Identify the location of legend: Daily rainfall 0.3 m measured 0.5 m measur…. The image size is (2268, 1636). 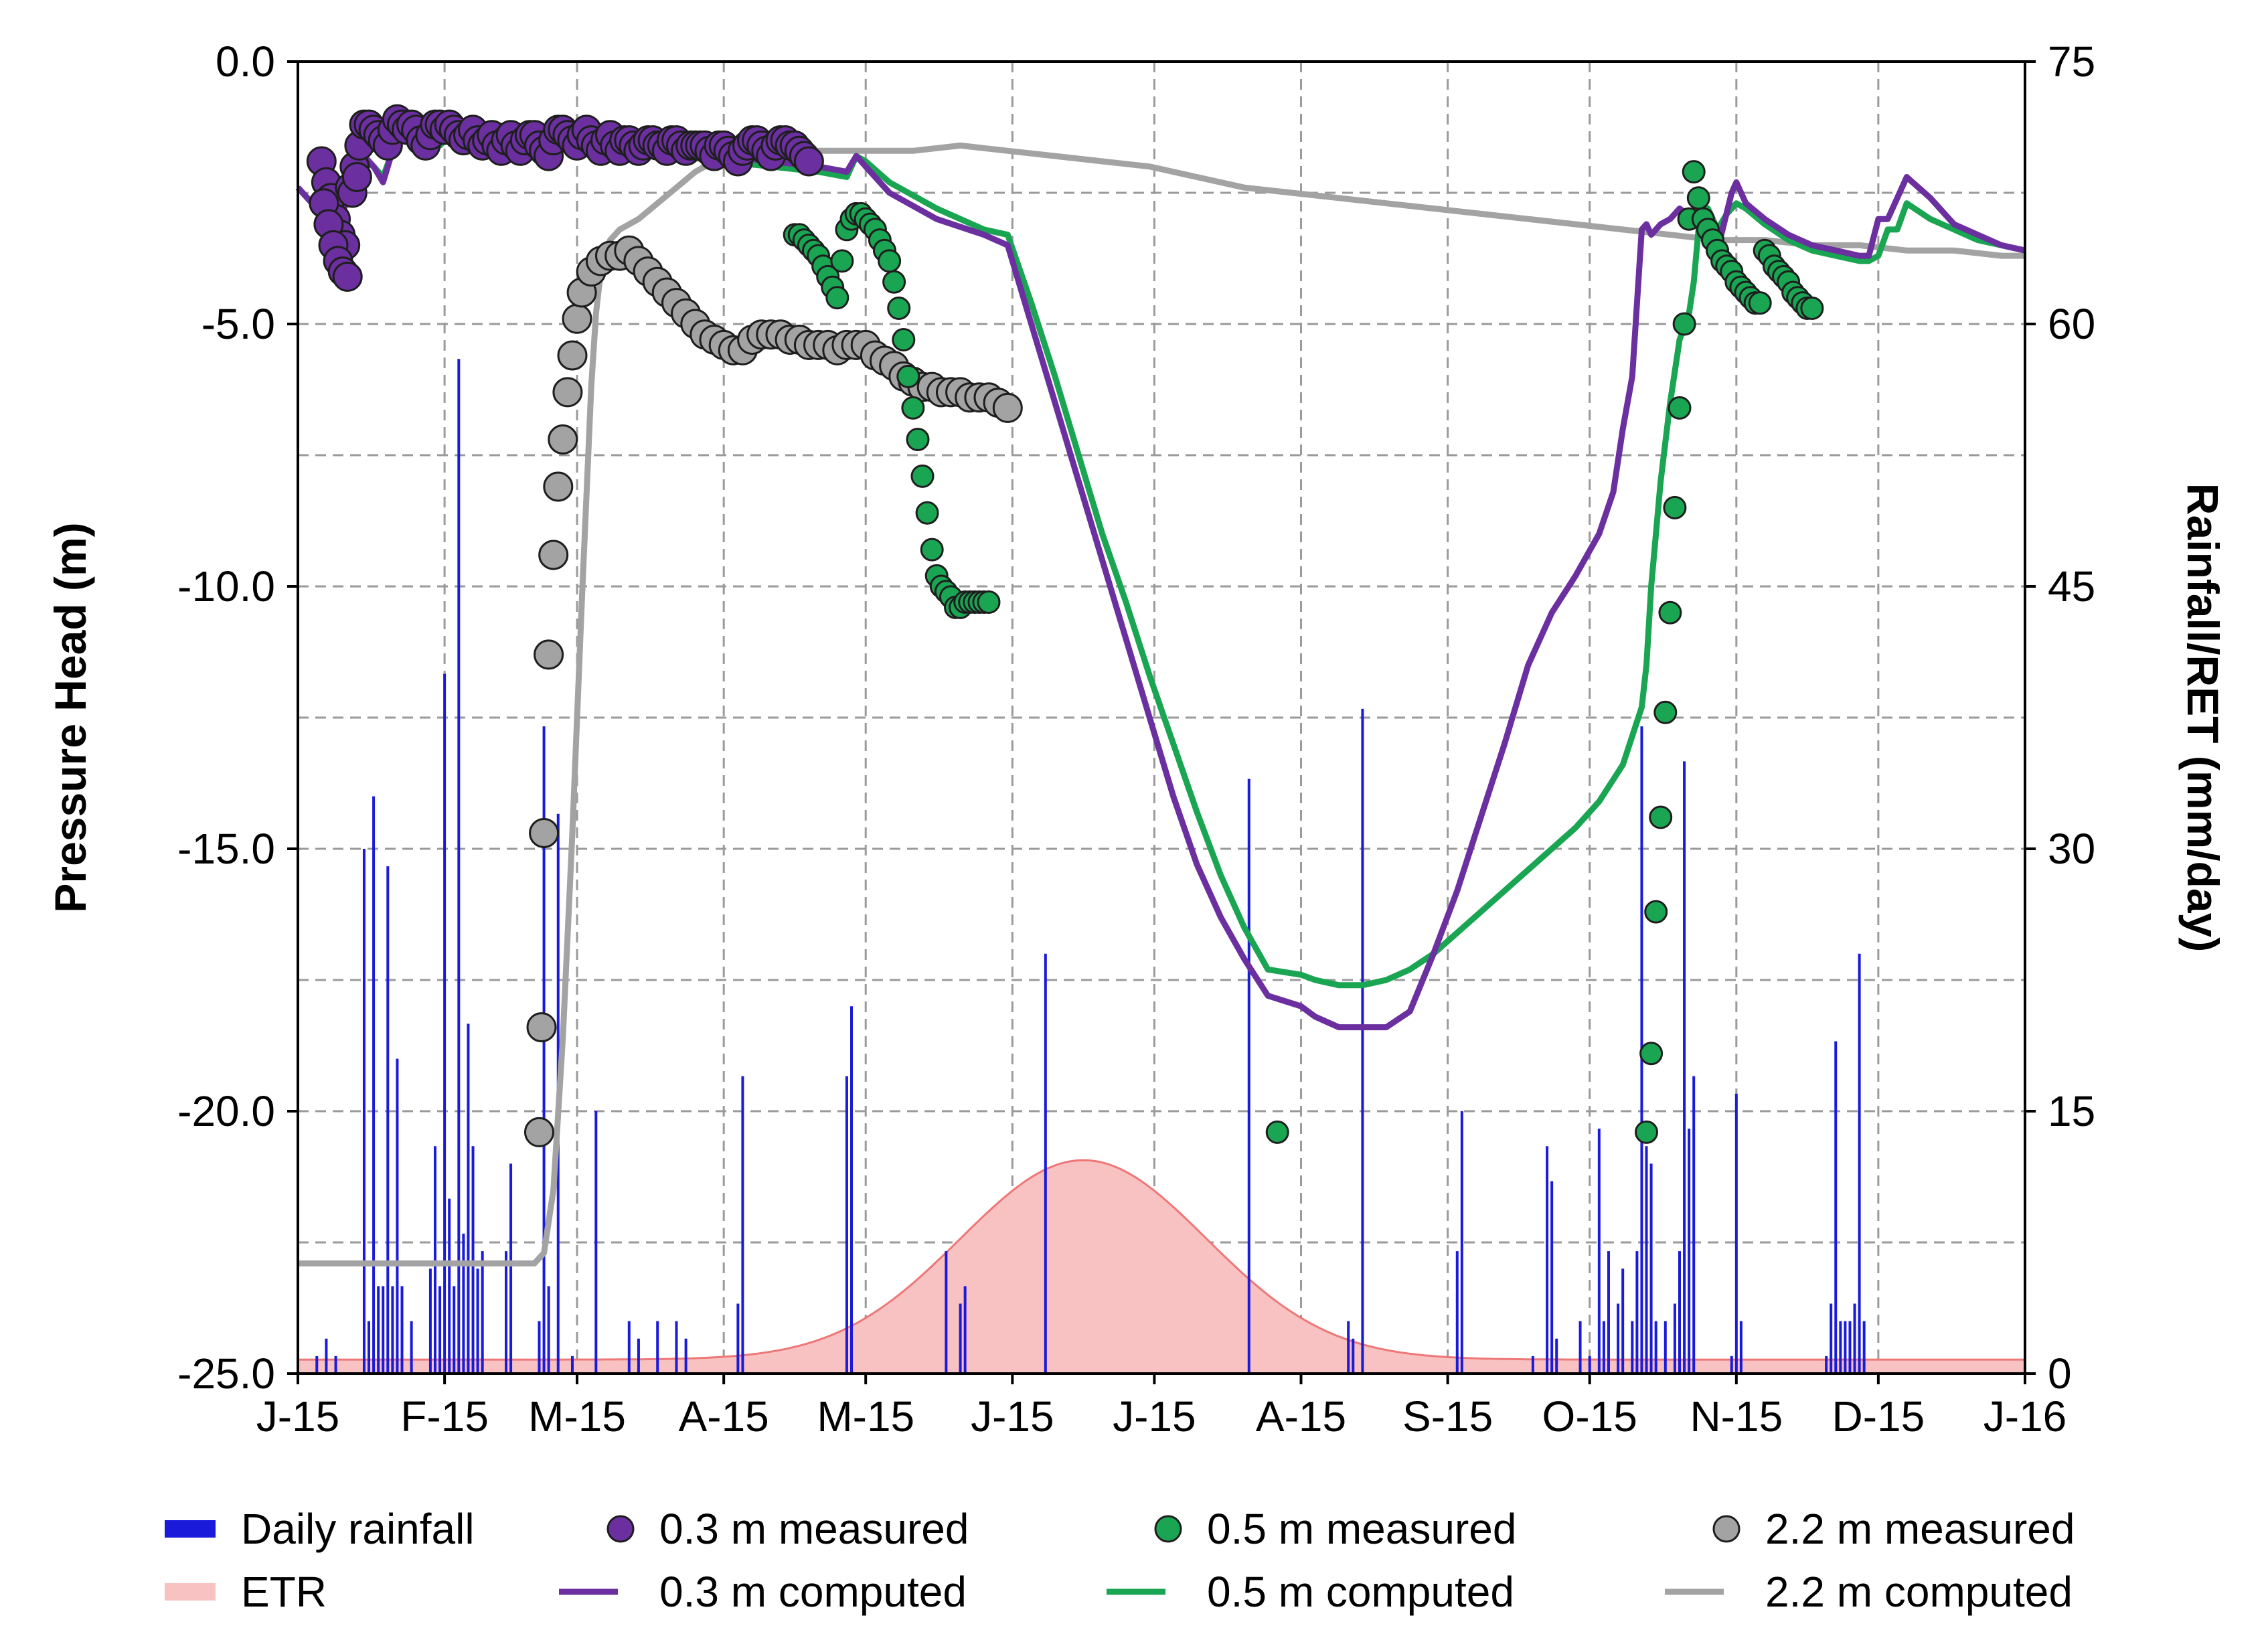
(1120, 1560).